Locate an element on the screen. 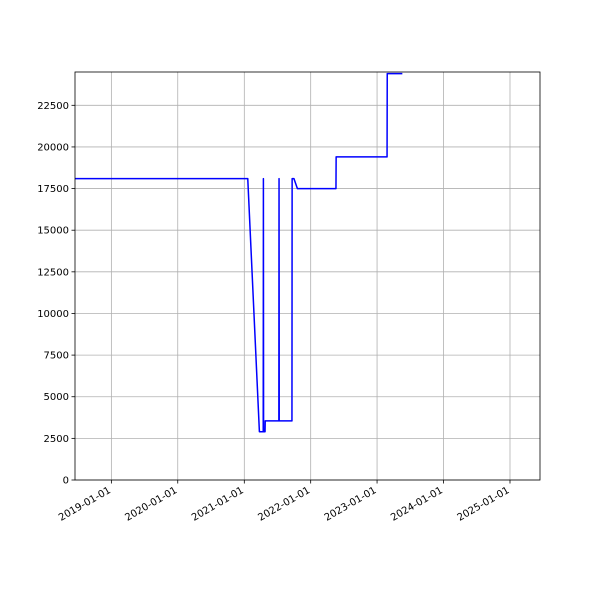 The height and width of the screenshot is (600, 600). y-tick-label: 12500 is located at coordinates (53, 272).